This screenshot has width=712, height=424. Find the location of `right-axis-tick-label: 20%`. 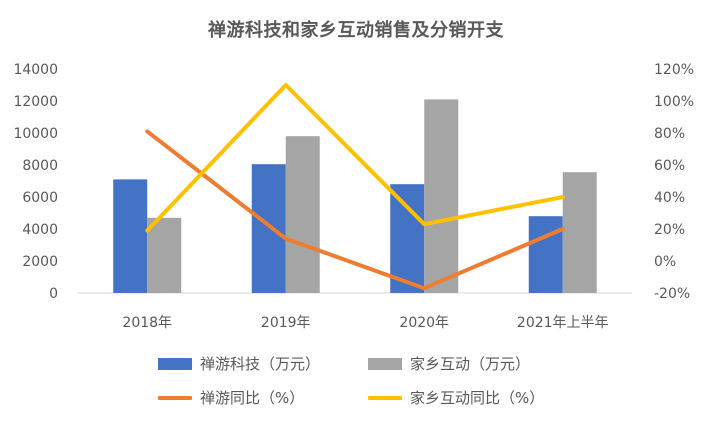

right-axis-tick-label: 20% is located at coordinates (669, 230).